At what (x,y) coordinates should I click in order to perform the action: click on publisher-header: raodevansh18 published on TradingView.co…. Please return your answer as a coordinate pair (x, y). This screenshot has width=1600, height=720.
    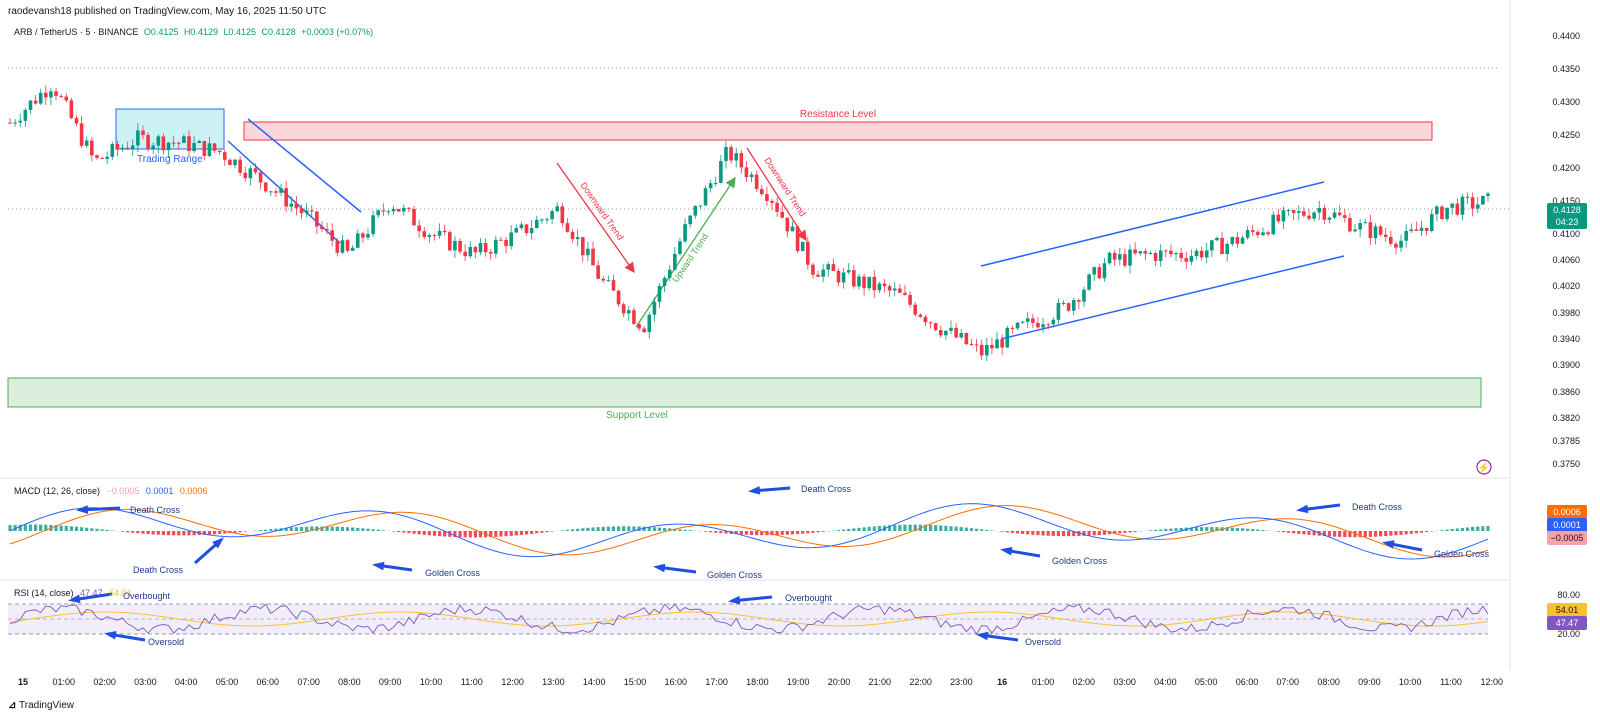
    Looking at the image, I should click on (167, 11).